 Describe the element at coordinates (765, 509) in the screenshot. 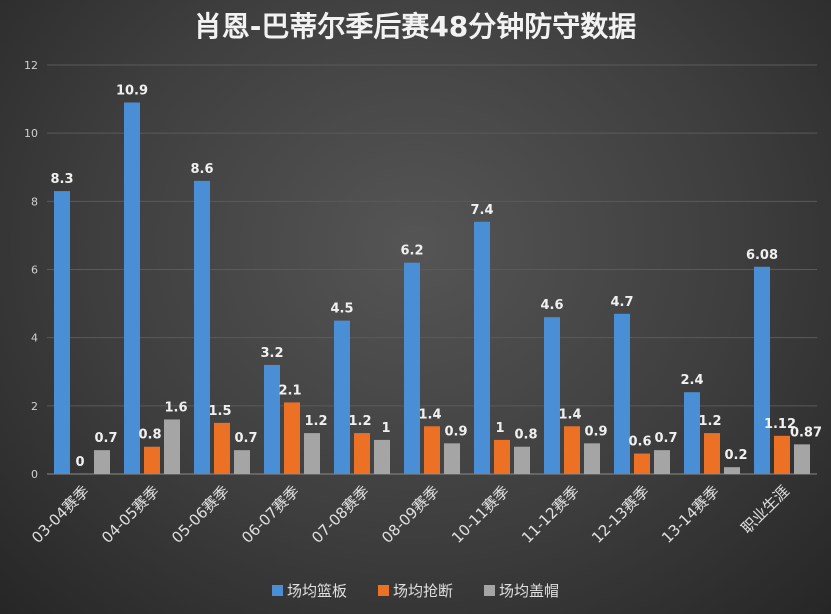

I see `x-tick-label: 职业生涯` at that location.